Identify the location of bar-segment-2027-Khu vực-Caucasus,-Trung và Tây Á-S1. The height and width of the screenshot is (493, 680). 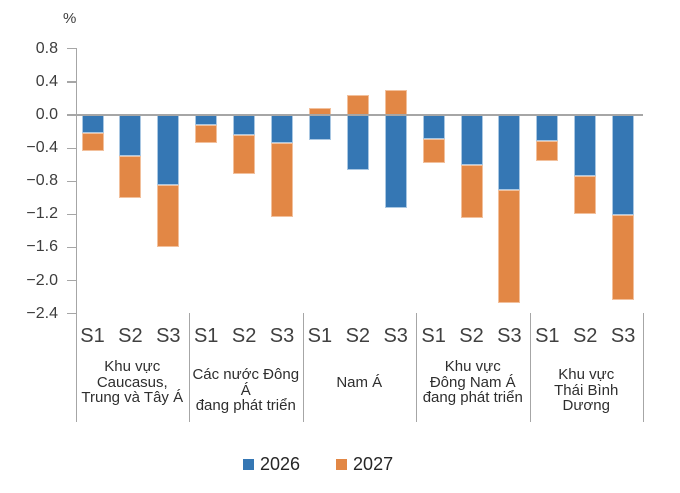
(92, 142).